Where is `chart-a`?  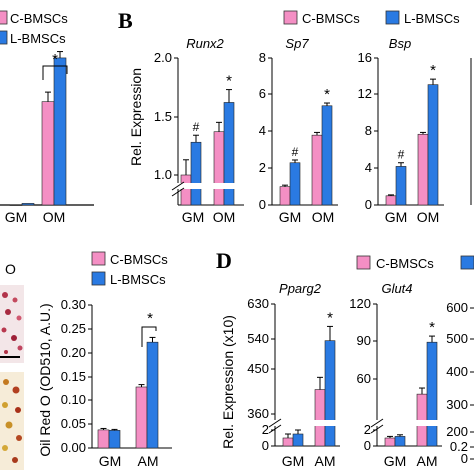 chart-a is located at coordinates (38, 128).